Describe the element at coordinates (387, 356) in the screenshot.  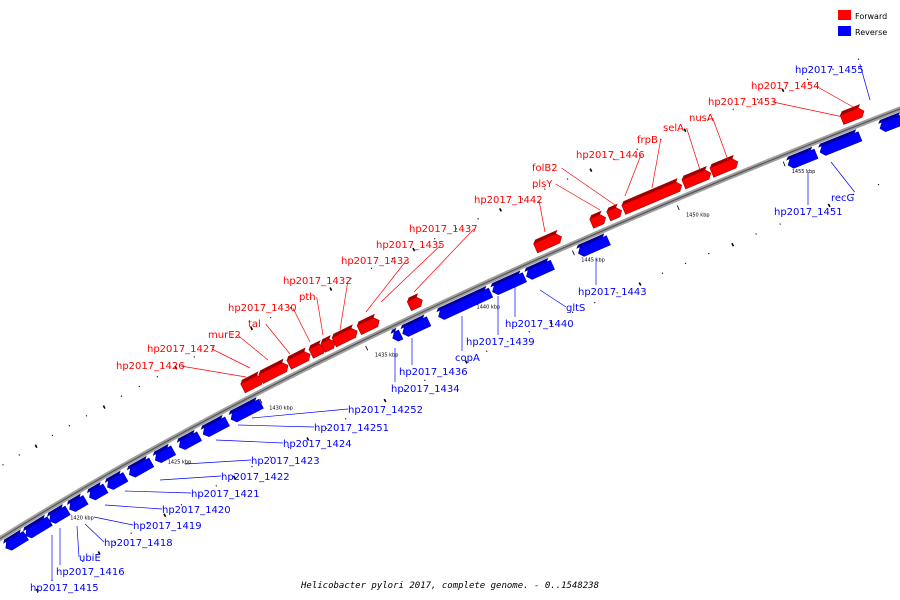
I see `tick-label: 1435 kbp` at that location.